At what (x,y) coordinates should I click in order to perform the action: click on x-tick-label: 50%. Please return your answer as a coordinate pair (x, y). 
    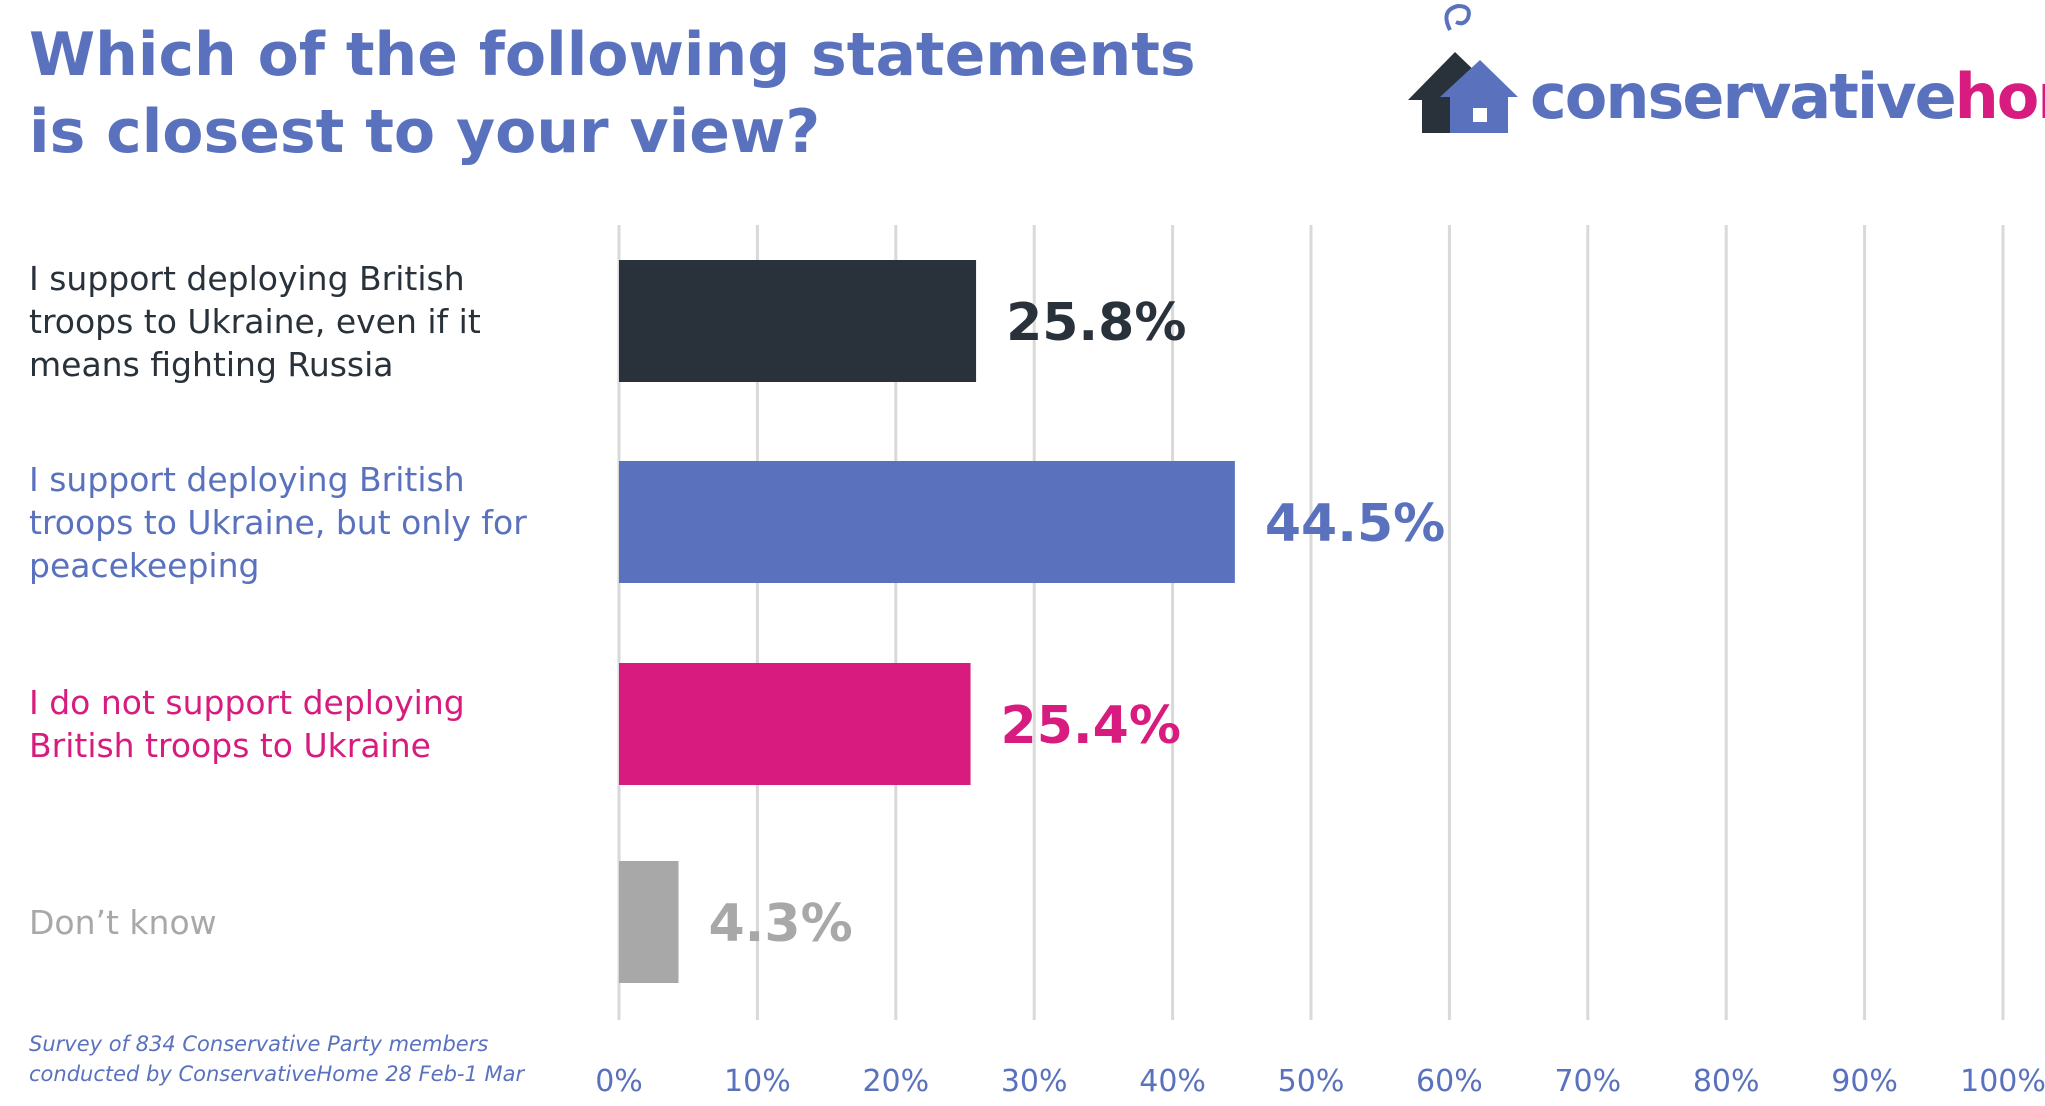
    Looking at the image, I should click on (1311, 1081).